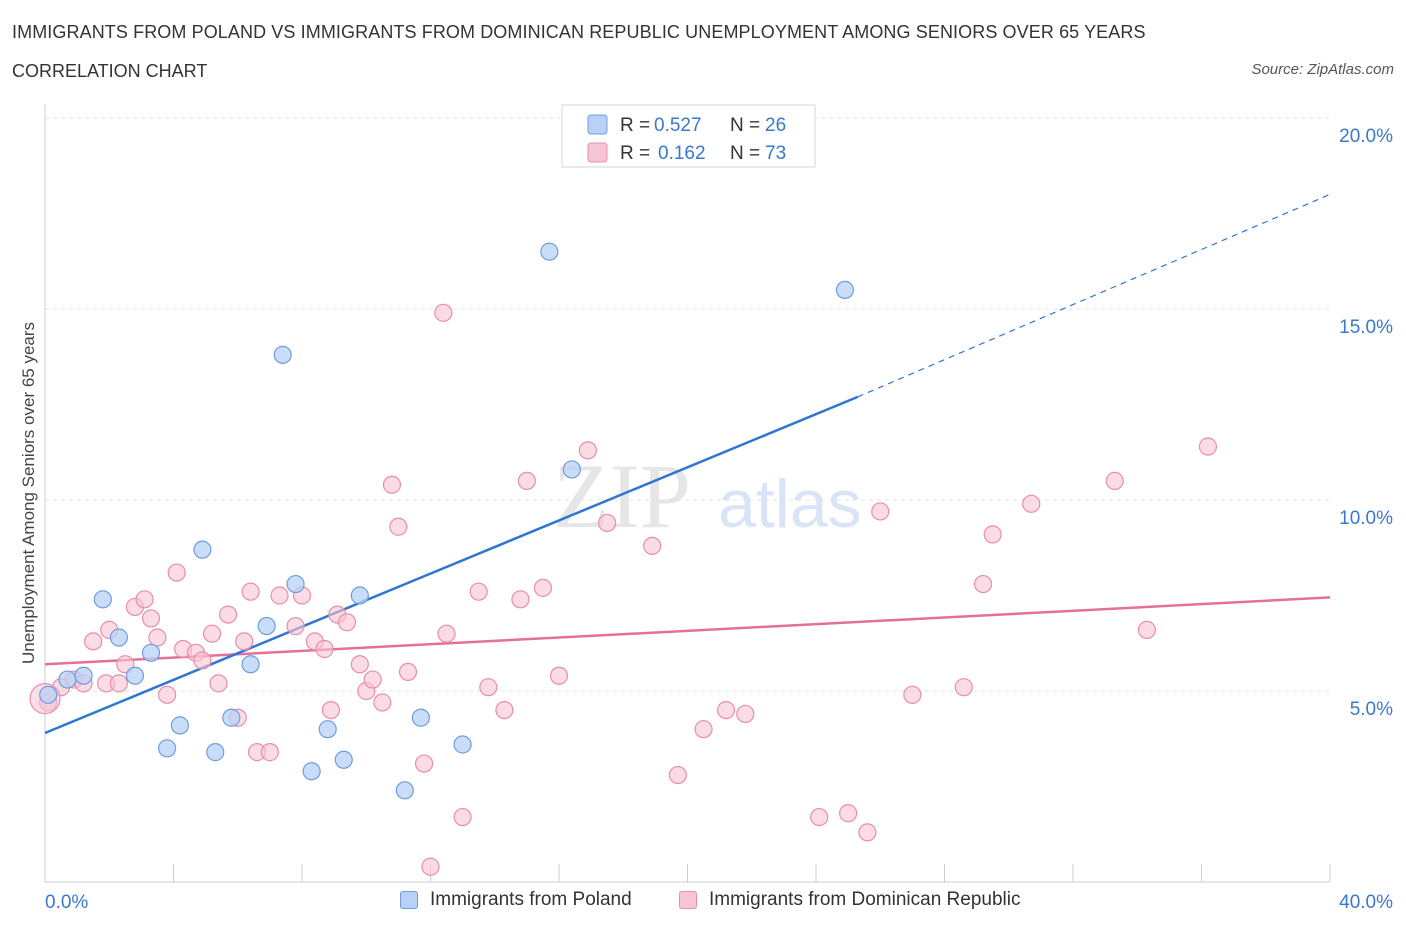  I want to click on stats-r-label-poland: R =, so click(635, 125).